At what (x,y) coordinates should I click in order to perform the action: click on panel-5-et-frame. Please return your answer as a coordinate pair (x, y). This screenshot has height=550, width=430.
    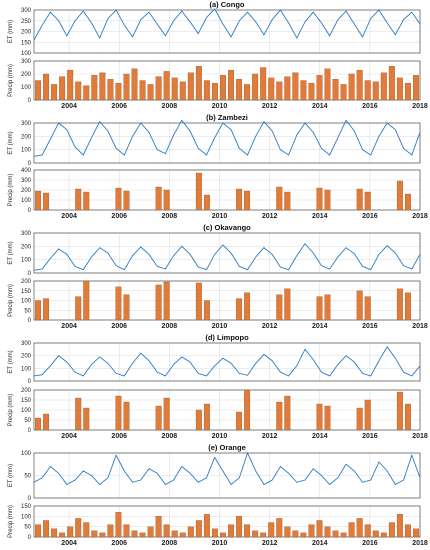
    Looking at the image, I should click on (227, 475).